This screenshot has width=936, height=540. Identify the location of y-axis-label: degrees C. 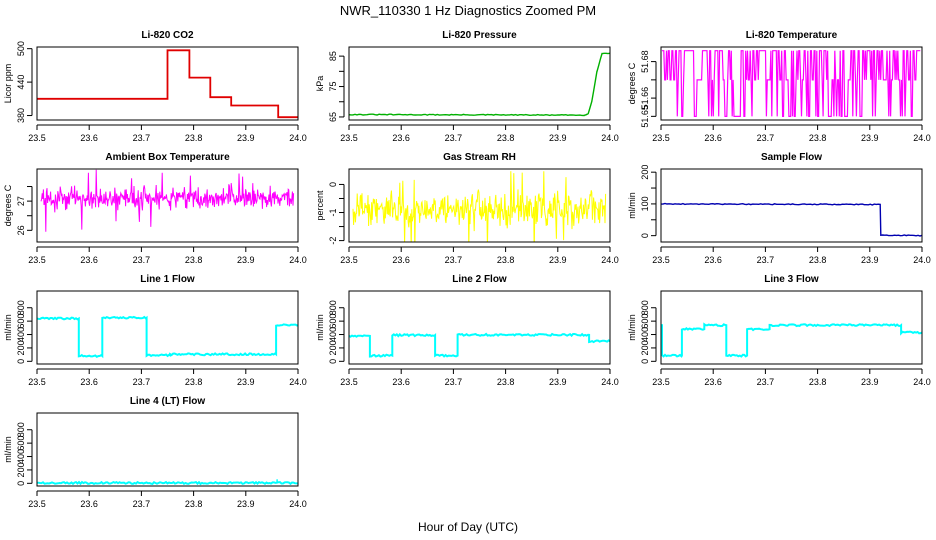
(8, 205).